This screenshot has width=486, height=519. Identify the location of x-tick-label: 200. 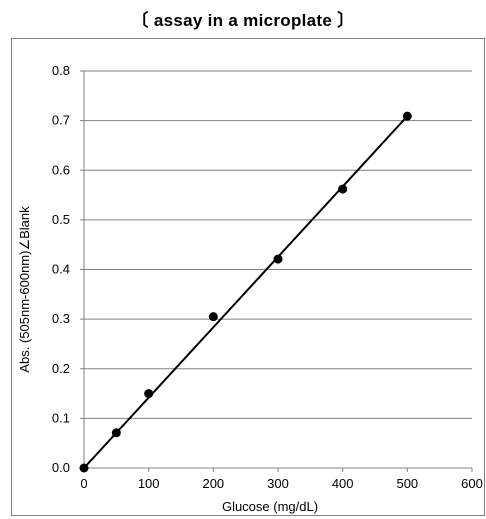
(213, 483).